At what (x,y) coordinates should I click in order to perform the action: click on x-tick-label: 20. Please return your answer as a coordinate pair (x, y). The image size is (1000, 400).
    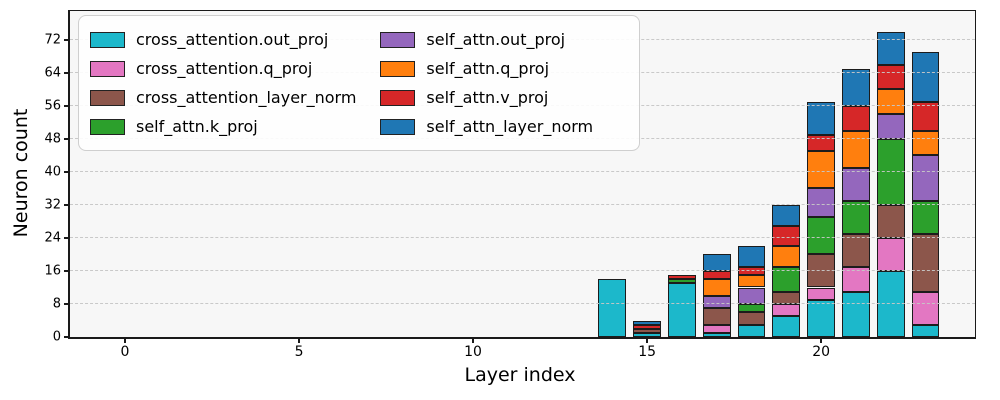
    Looking at the image, I should click on (821, 352).